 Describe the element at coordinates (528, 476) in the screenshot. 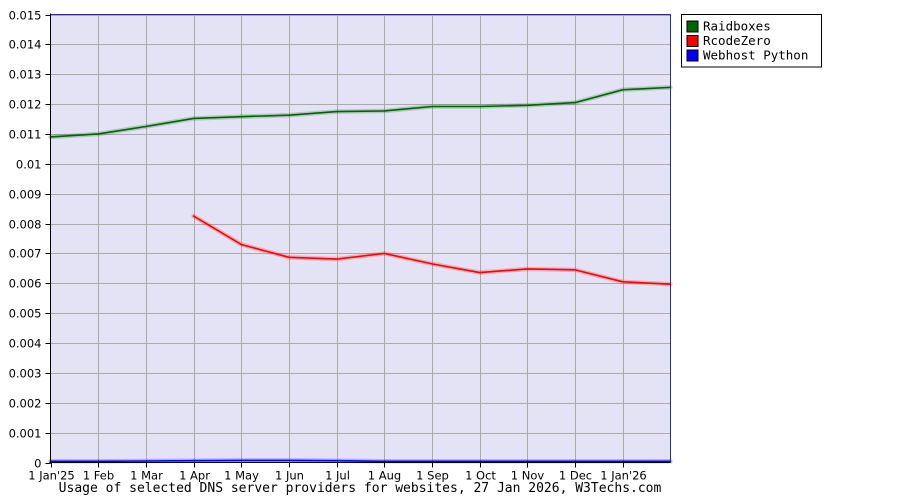

I see `x-axis-tick-label: 1 Nov` at that location.